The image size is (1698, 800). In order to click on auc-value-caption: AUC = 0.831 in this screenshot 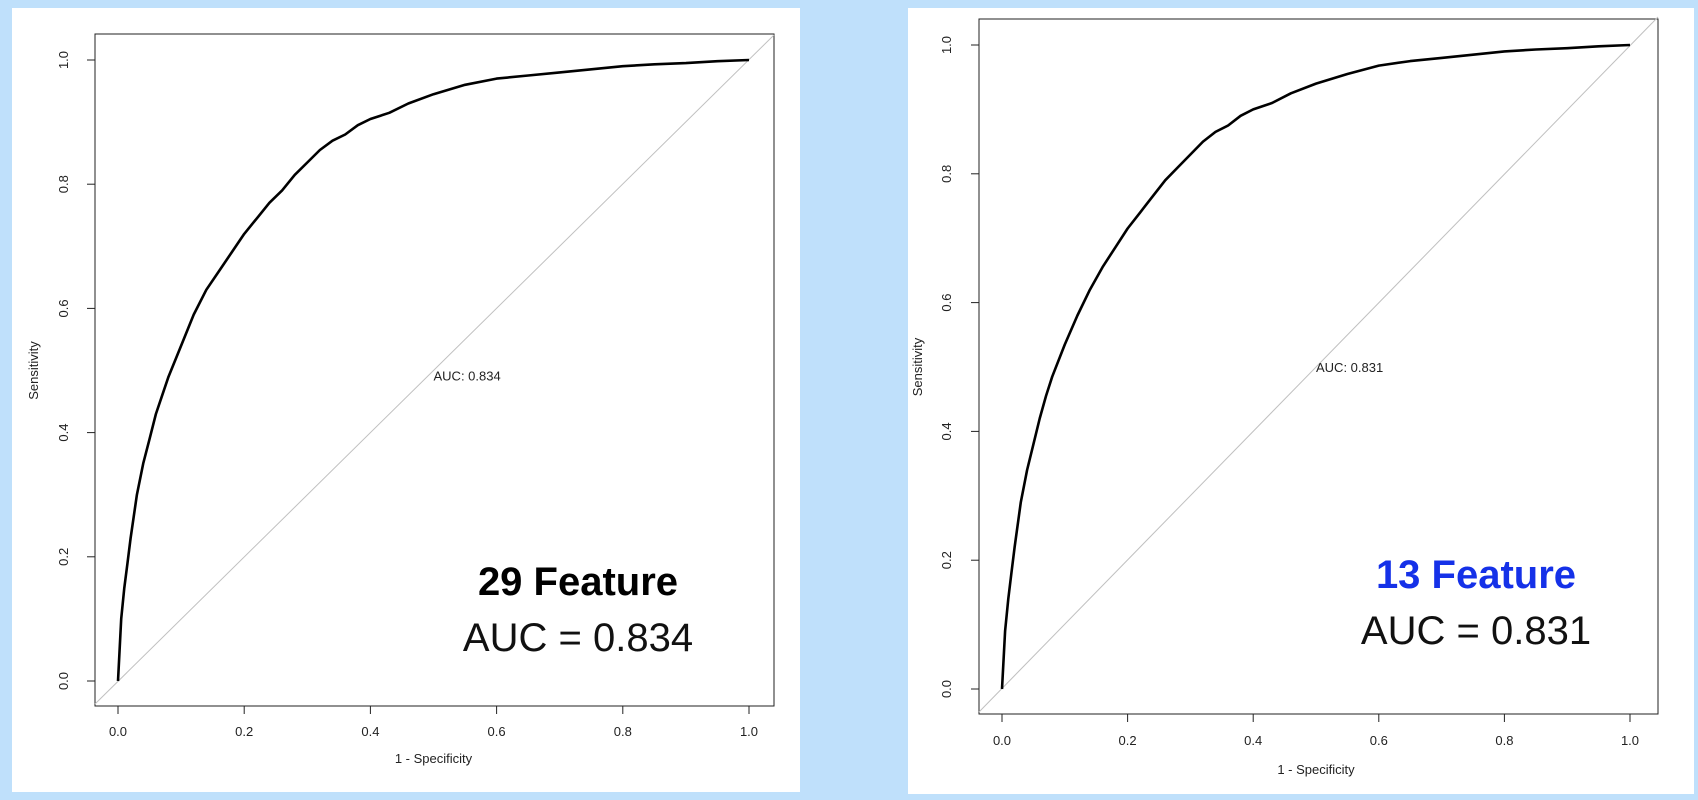, I will do `click(1476, 631)`.